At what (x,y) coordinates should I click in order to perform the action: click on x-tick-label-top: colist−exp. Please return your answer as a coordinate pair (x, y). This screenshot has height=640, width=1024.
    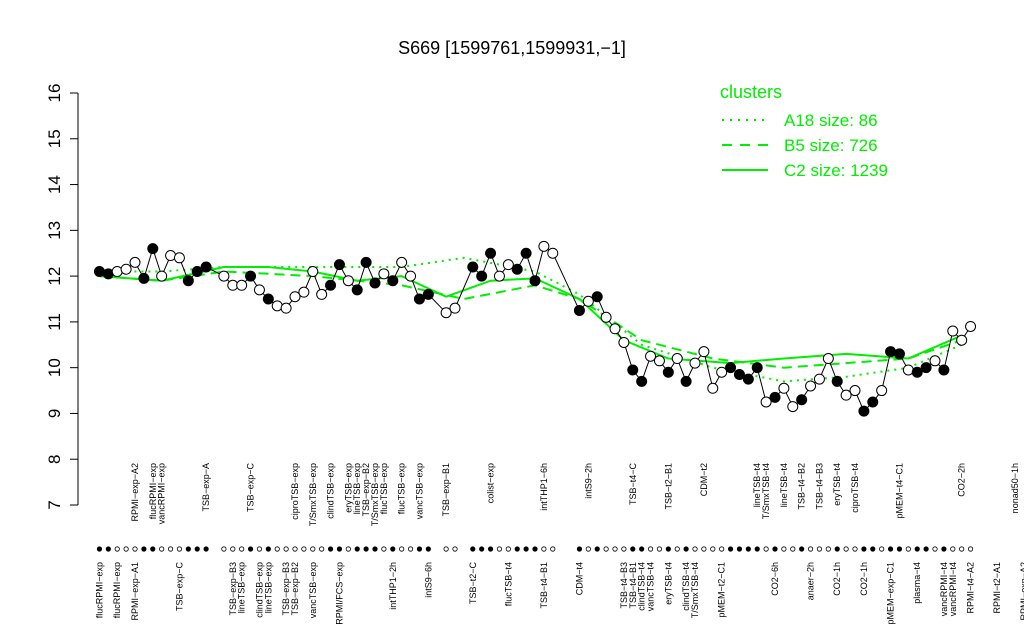
    Looking at the image, I should click on (491, 483).